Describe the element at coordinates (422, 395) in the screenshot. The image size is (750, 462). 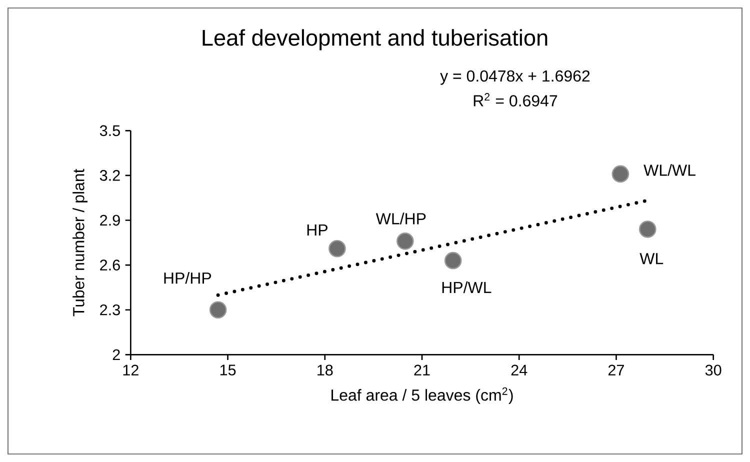
I see `x-axis-title: Leaf area / 5 leaves (cm$^{2}$)` at that location.